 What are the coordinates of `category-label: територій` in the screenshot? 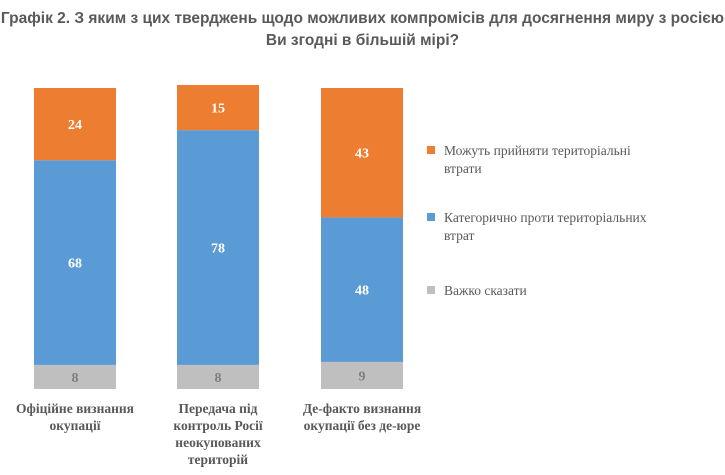 It's located at (218, 459).